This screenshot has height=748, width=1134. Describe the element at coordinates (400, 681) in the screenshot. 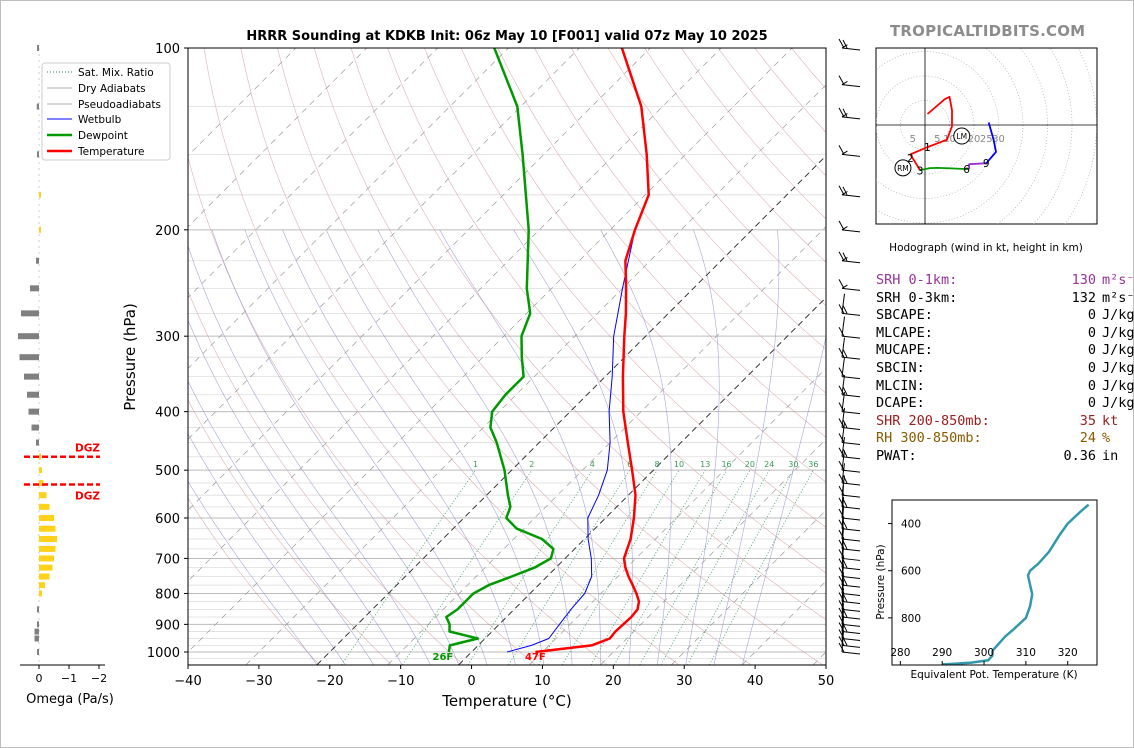

I see `x-tick-label: −10` at that location.